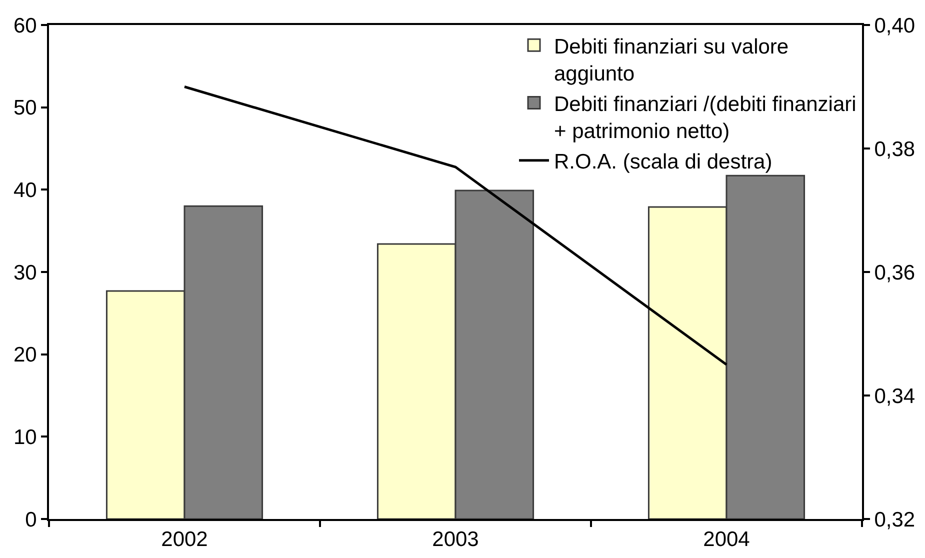 This screenshot has width=925, height=558. What do you see at coordinates (25, 438) in the screenshot?
I see `y-tick-label: 10` at bounding box center [25, 438].